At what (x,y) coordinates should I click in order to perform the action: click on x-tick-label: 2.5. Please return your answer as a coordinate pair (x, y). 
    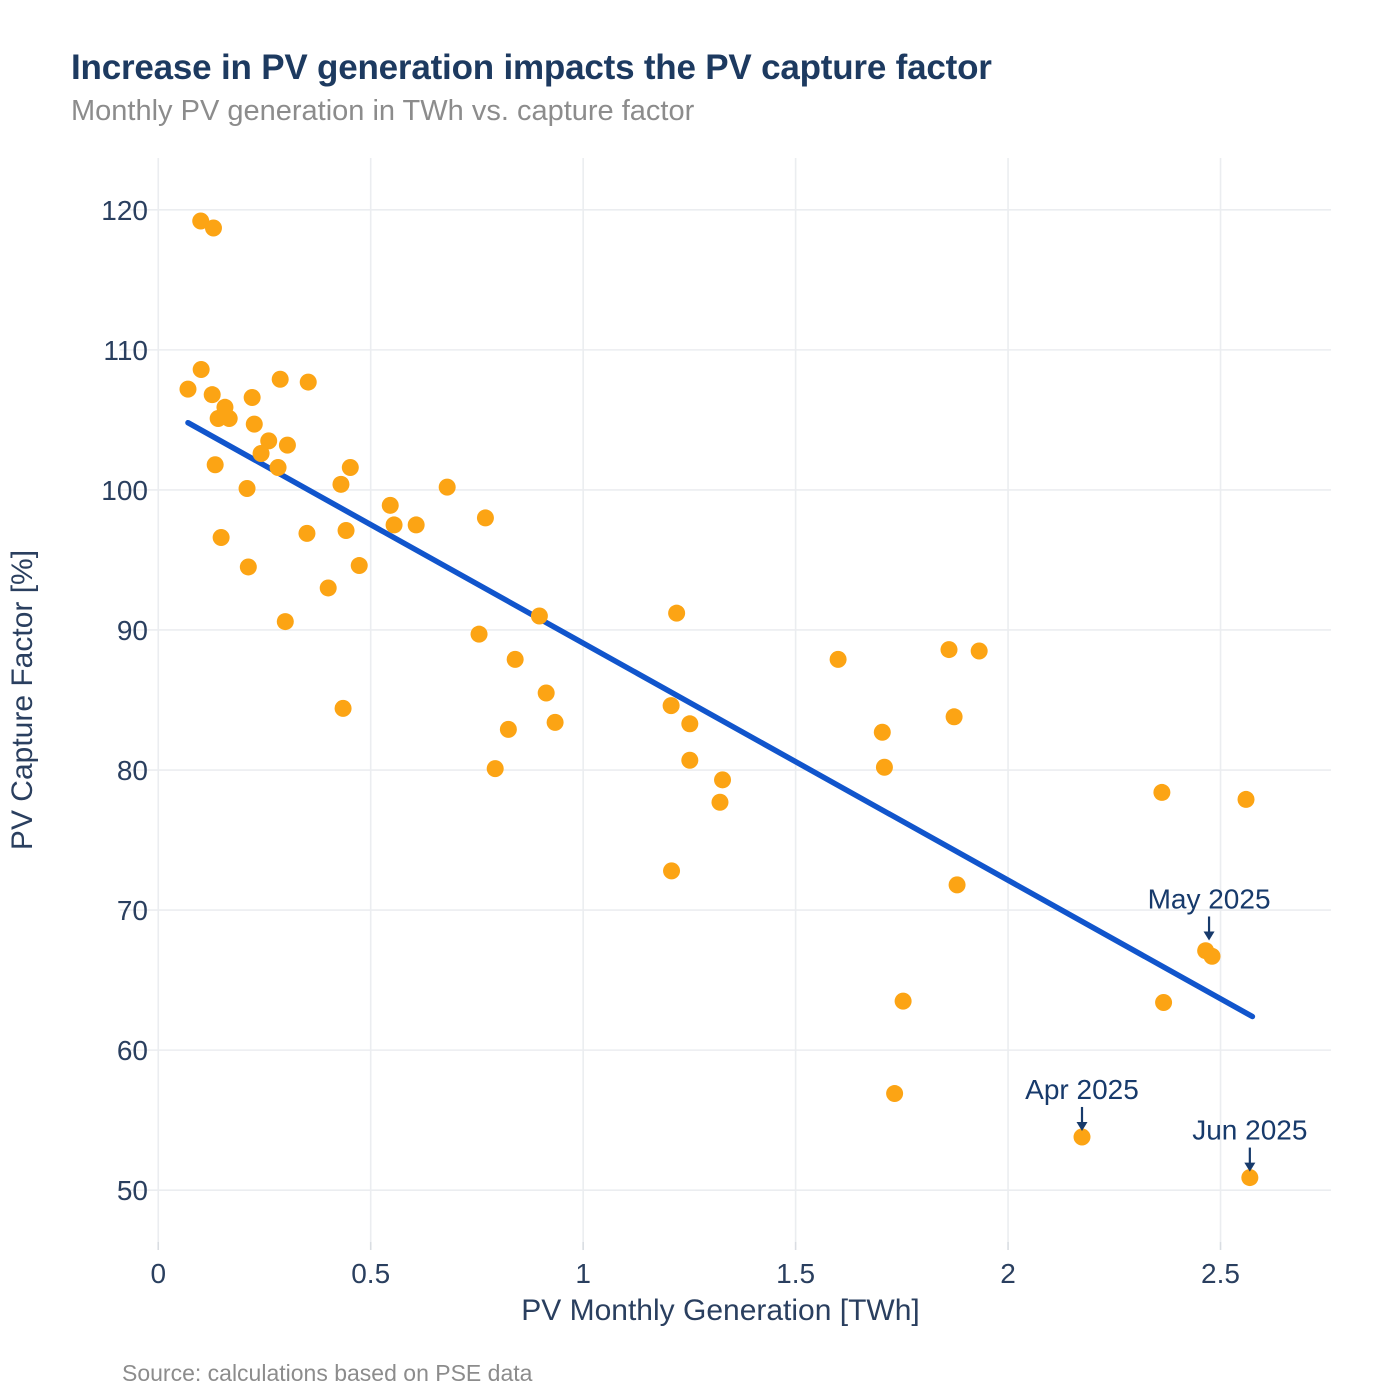
    Looking at the image, I should click on (1220, 1273).